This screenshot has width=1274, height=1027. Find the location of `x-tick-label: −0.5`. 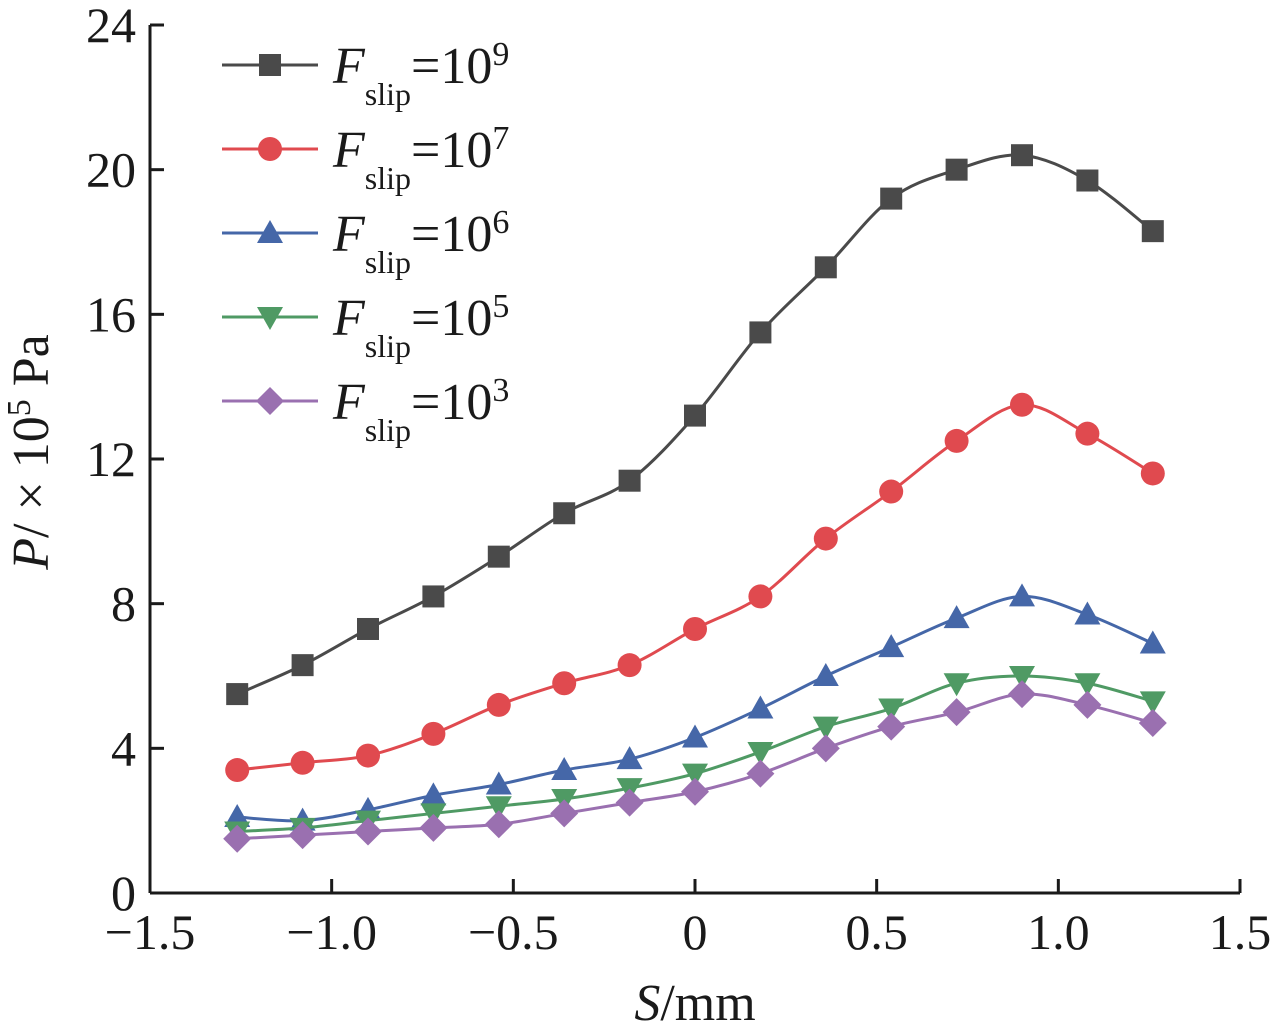

x-tick-label: −0.5 is located at coordinates (513, 932).